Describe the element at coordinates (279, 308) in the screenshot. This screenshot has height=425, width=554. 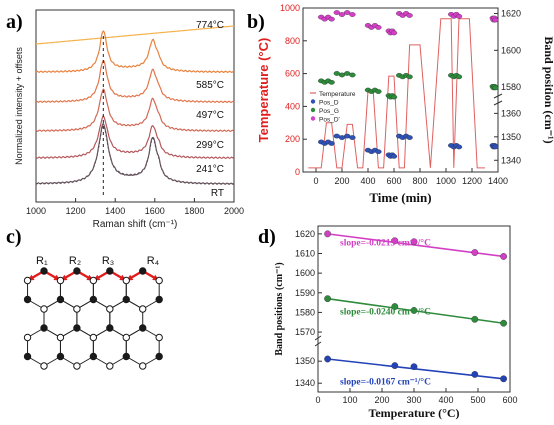
I see `y-axis-label: Band positions (cm⁻¹)` at that location.